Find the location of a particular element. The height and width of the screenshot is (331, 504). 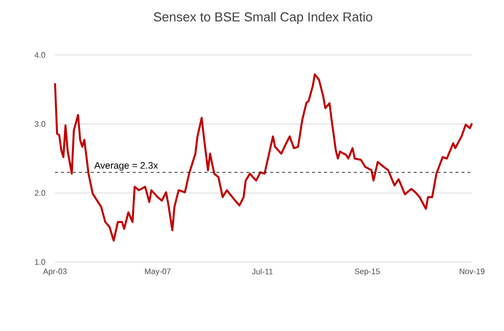

ref-line-label: Average = 2.3x is located at coordinates (126, 166).